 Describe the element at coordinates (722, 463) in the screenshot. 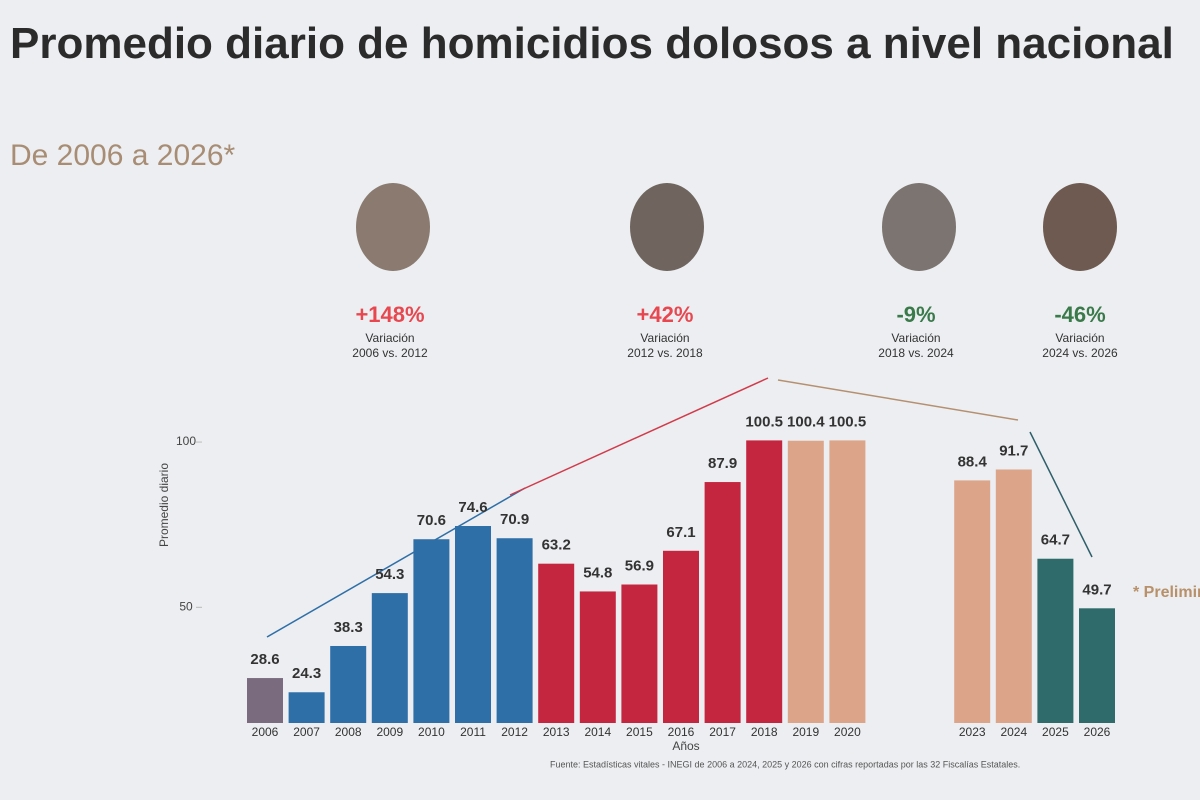

I see `value-label: 87.9` at that location.